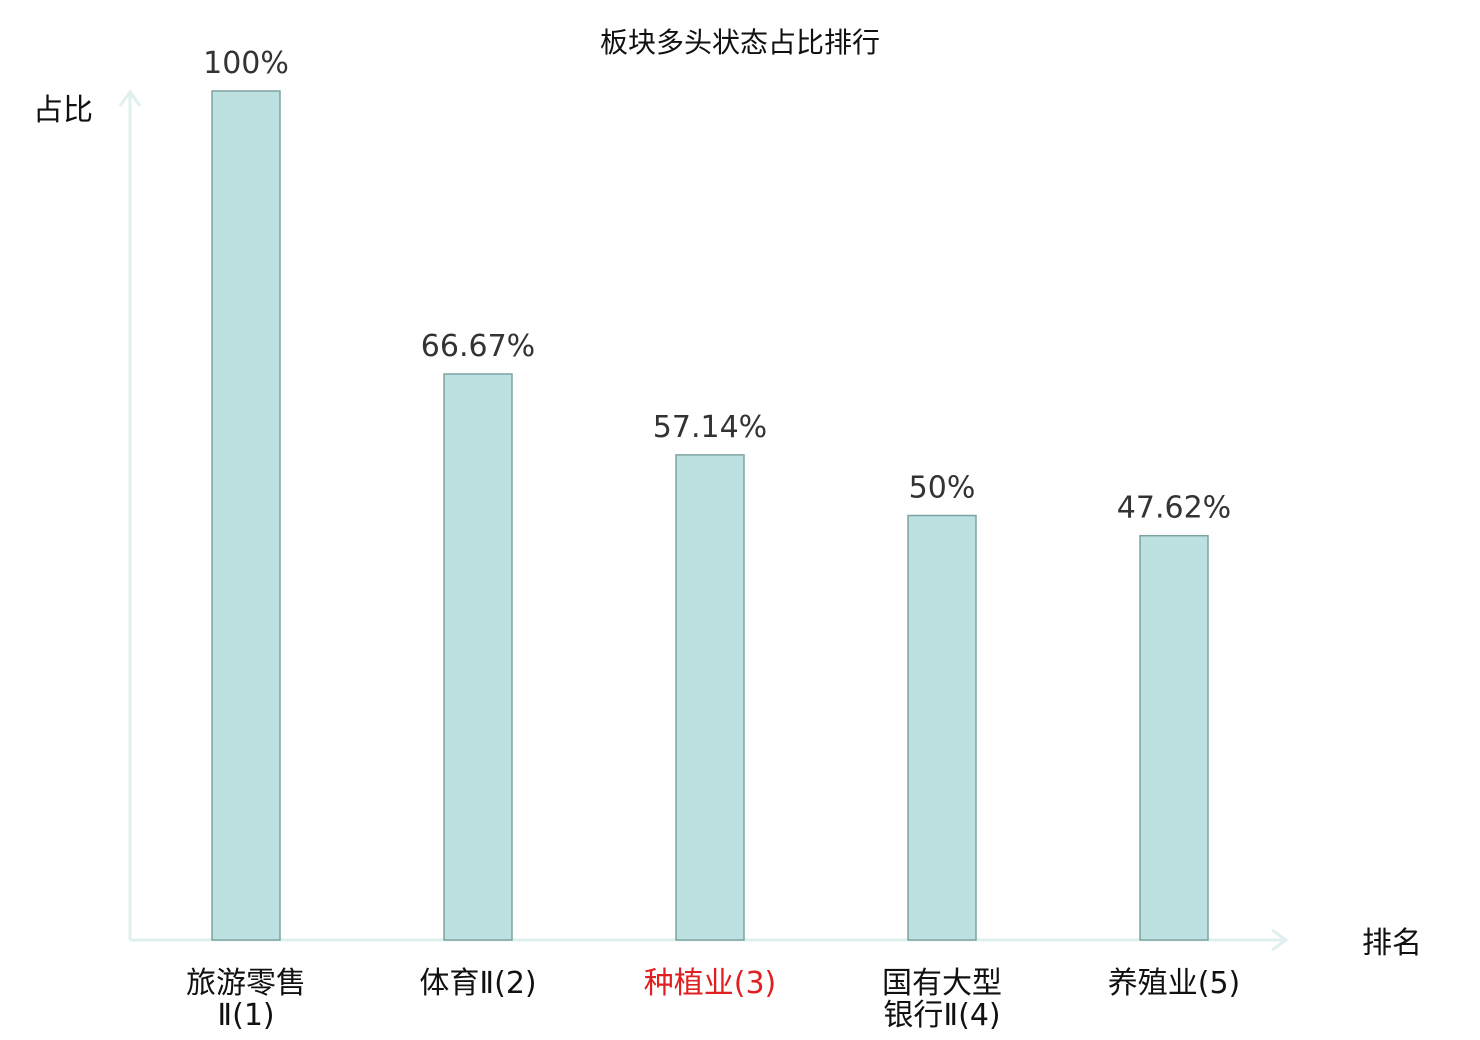 The image size is (1480, 1040). Describe the element at coordinates (1174, 508) in the screenshot. I see `value-label-5: 47.62%` at that location.